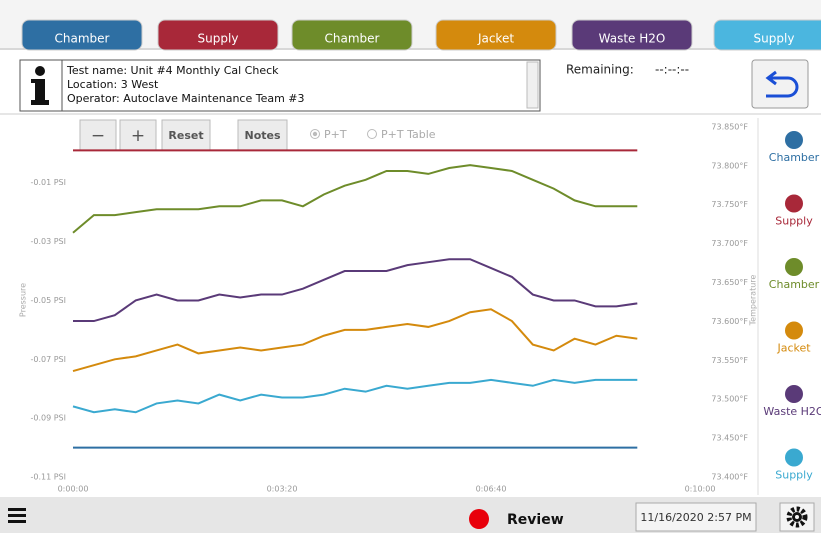  I want to click on radio-label: P+T, so click(335, 134).